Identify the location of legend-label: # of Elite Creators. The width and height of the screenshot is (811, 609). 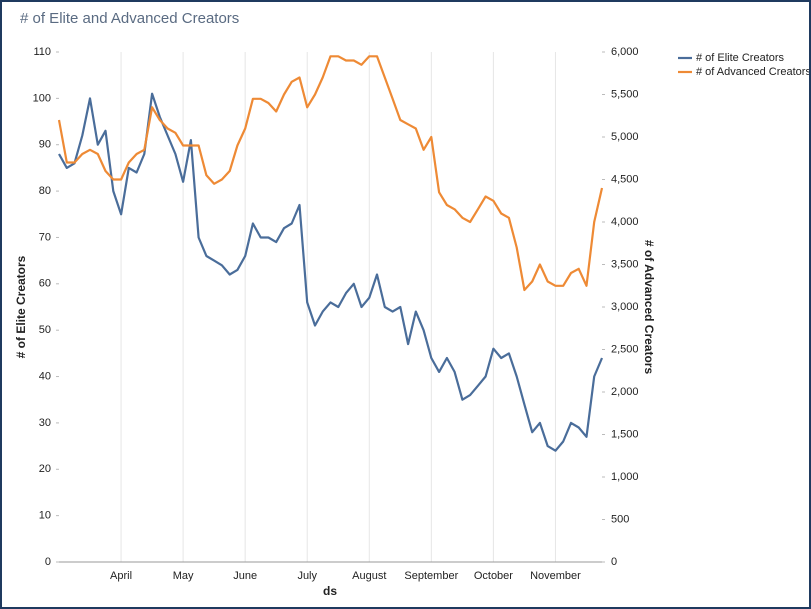
(740, 58).